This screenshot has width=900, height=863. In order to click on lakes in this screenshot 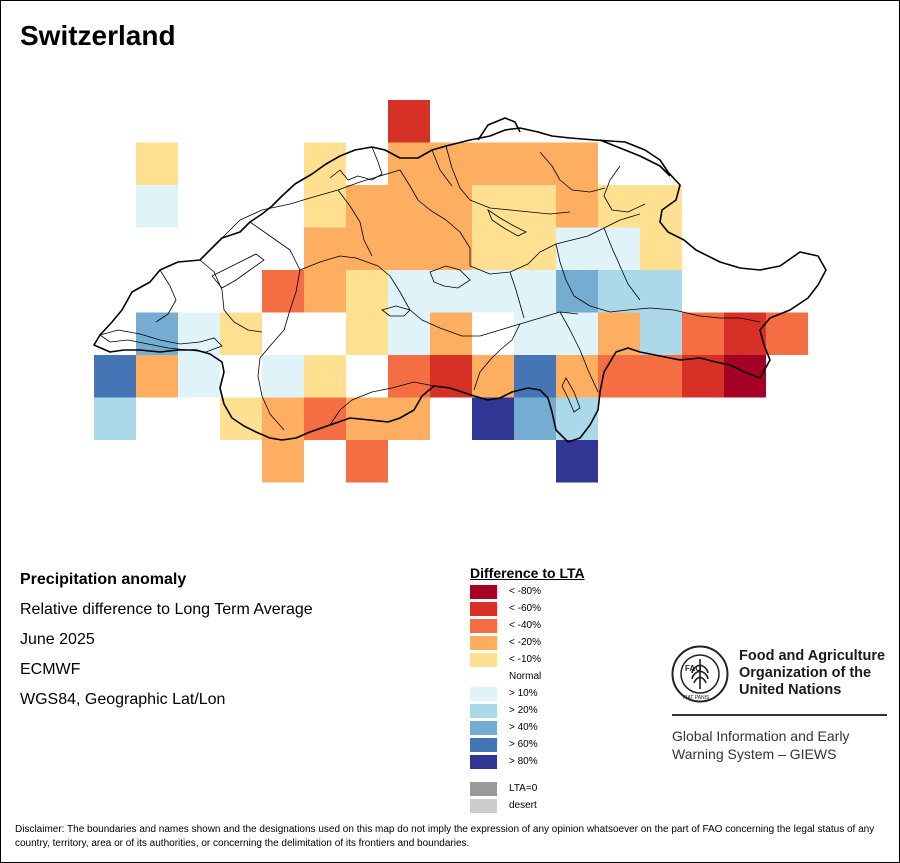, I will do `click(340, 310)`.